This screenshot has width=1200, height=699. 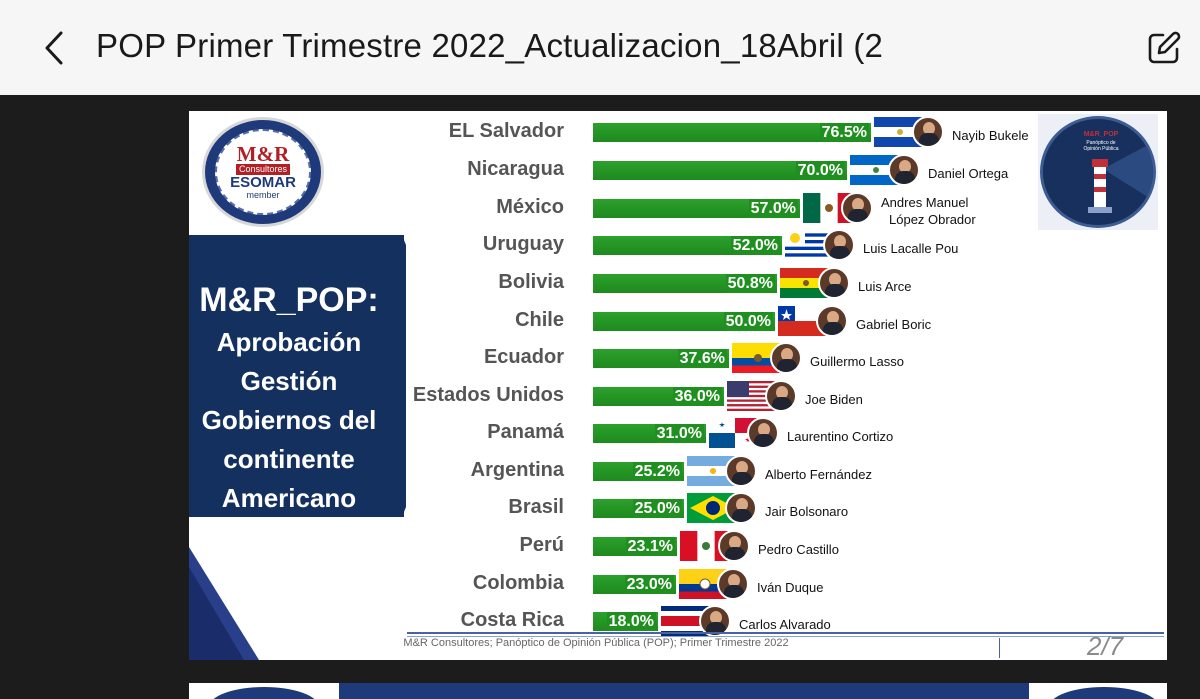 I want to click on svg-text: Panóptico de, so click(x=1100, y=143).